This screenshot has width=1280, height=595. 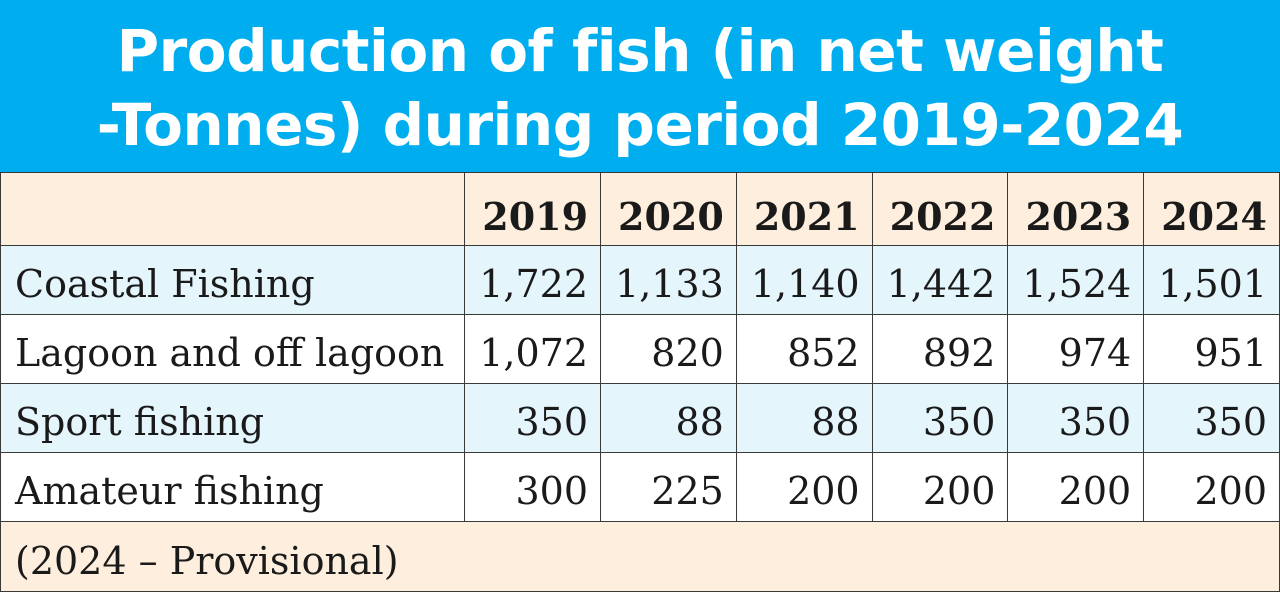 I want to click on value-cell: 974, so click(x=1076, y=349).